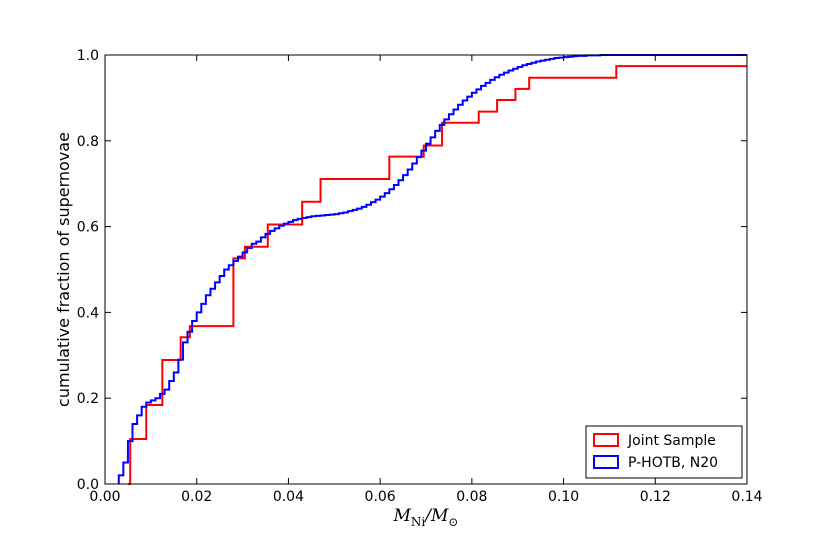  Describe the element at coordinates (88, 485) in the screenshot. I see `y-tick-label: 0.0` at that location.